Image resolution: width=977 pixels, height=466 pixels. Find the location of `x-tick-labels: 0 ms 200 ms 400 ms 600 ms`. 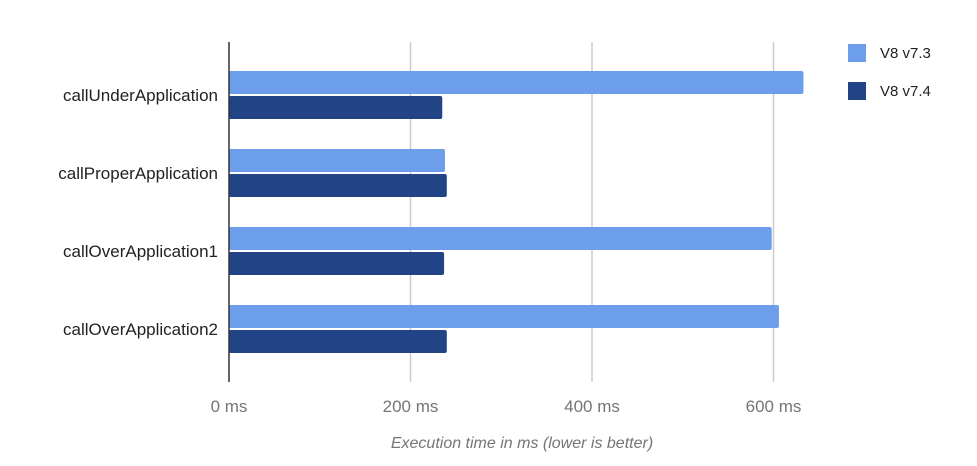

x-tick-labels: 0 ms 200 ms 400 ms 600 ms is located at coordinates (506, 406).